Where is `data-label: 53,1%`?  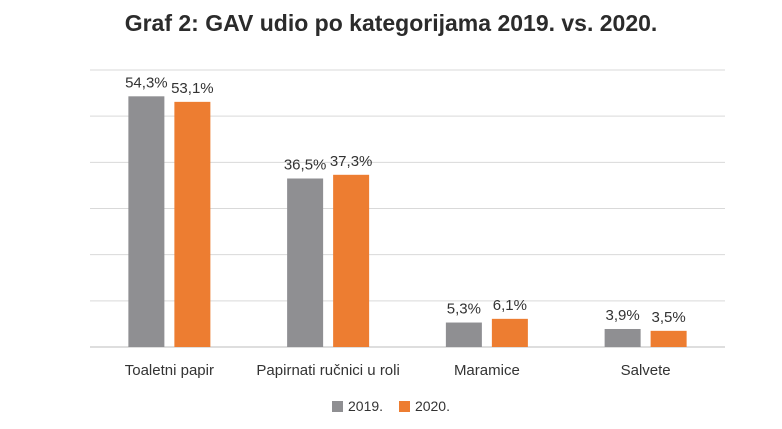 data-label: 53,1% is located at coordinates (192, 88).